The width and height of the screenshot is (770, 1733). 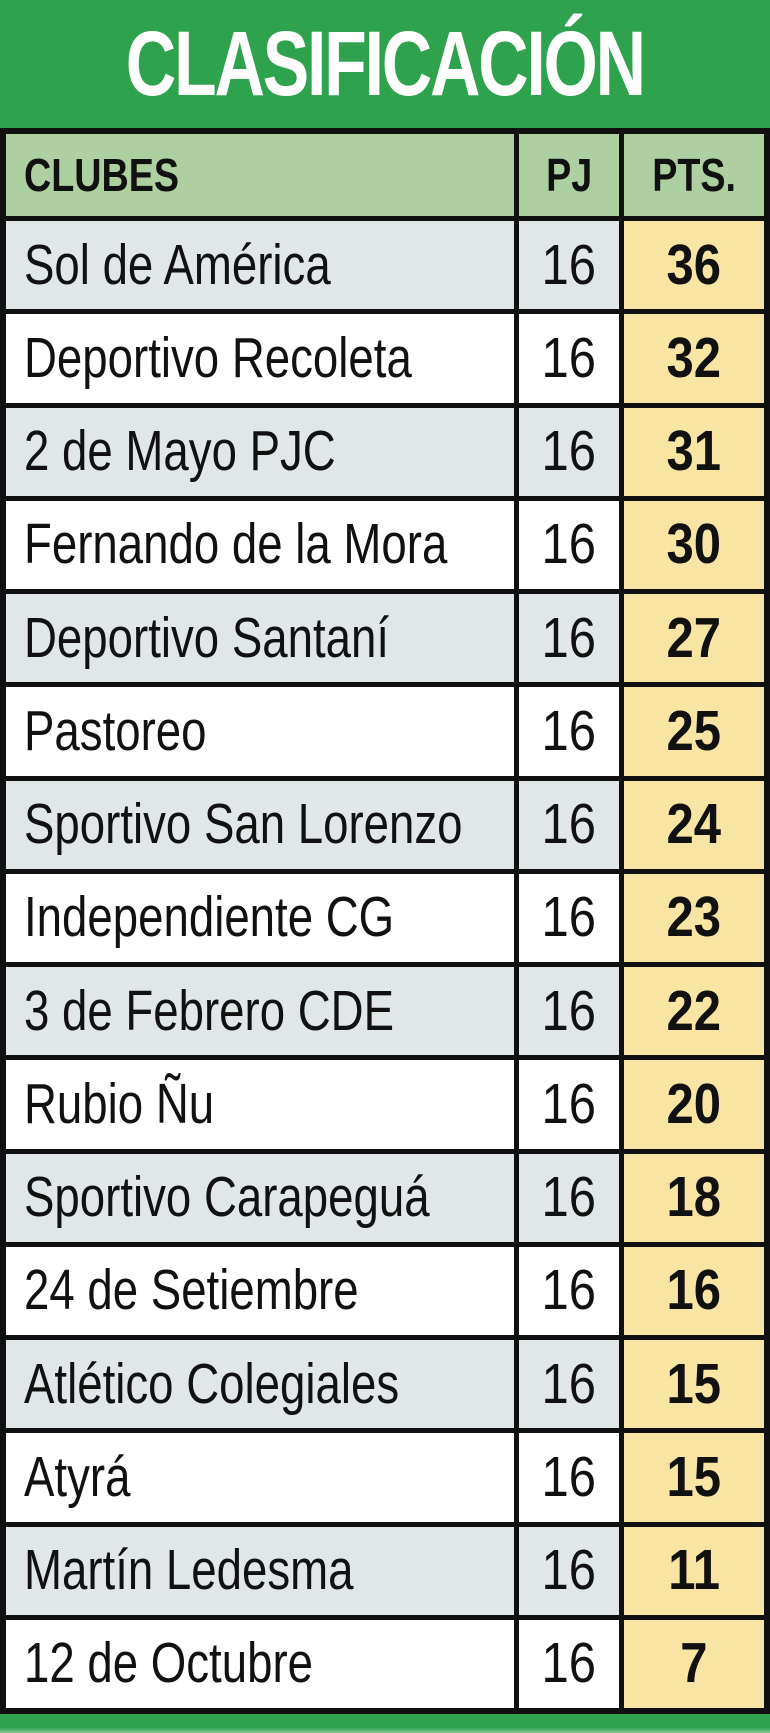 I want to click on bottom-green-bar, so click(x=385, y=1723).